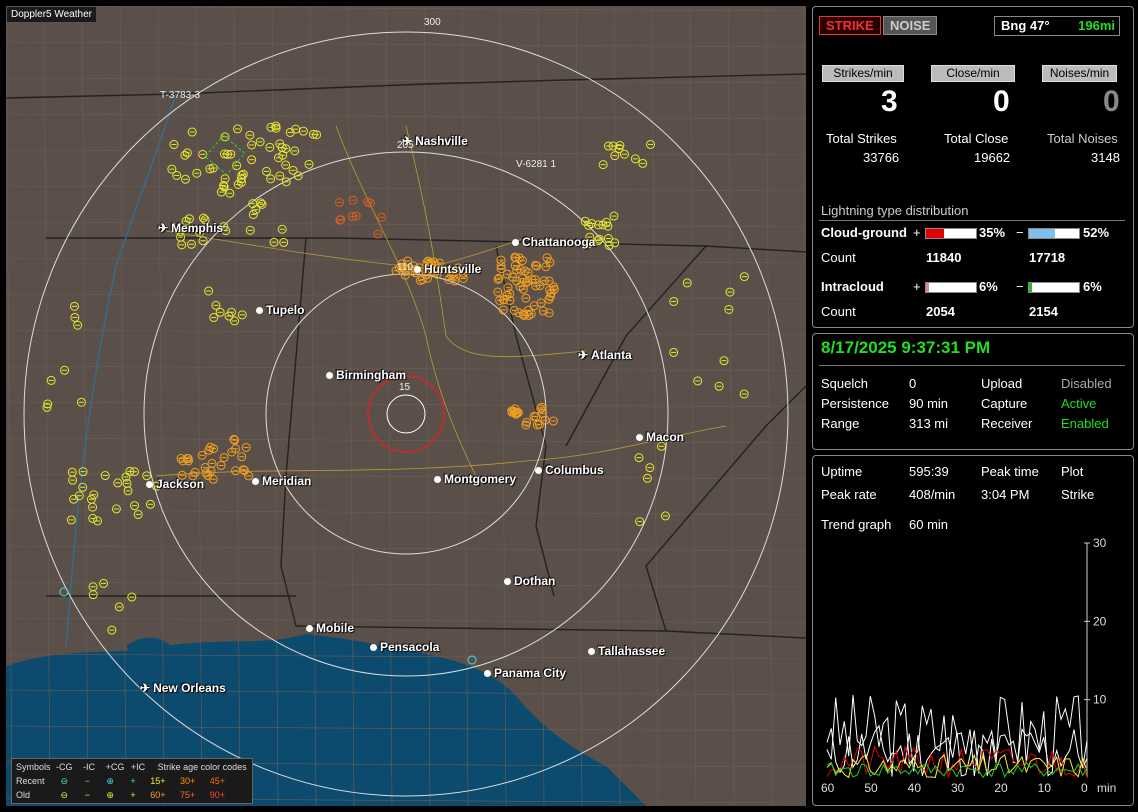 The height and width of the screenshot is (812, 1138). What do you see at coordinates (346, 249) in the screenshot?
I see `highway` at bounding box center [346, 249].